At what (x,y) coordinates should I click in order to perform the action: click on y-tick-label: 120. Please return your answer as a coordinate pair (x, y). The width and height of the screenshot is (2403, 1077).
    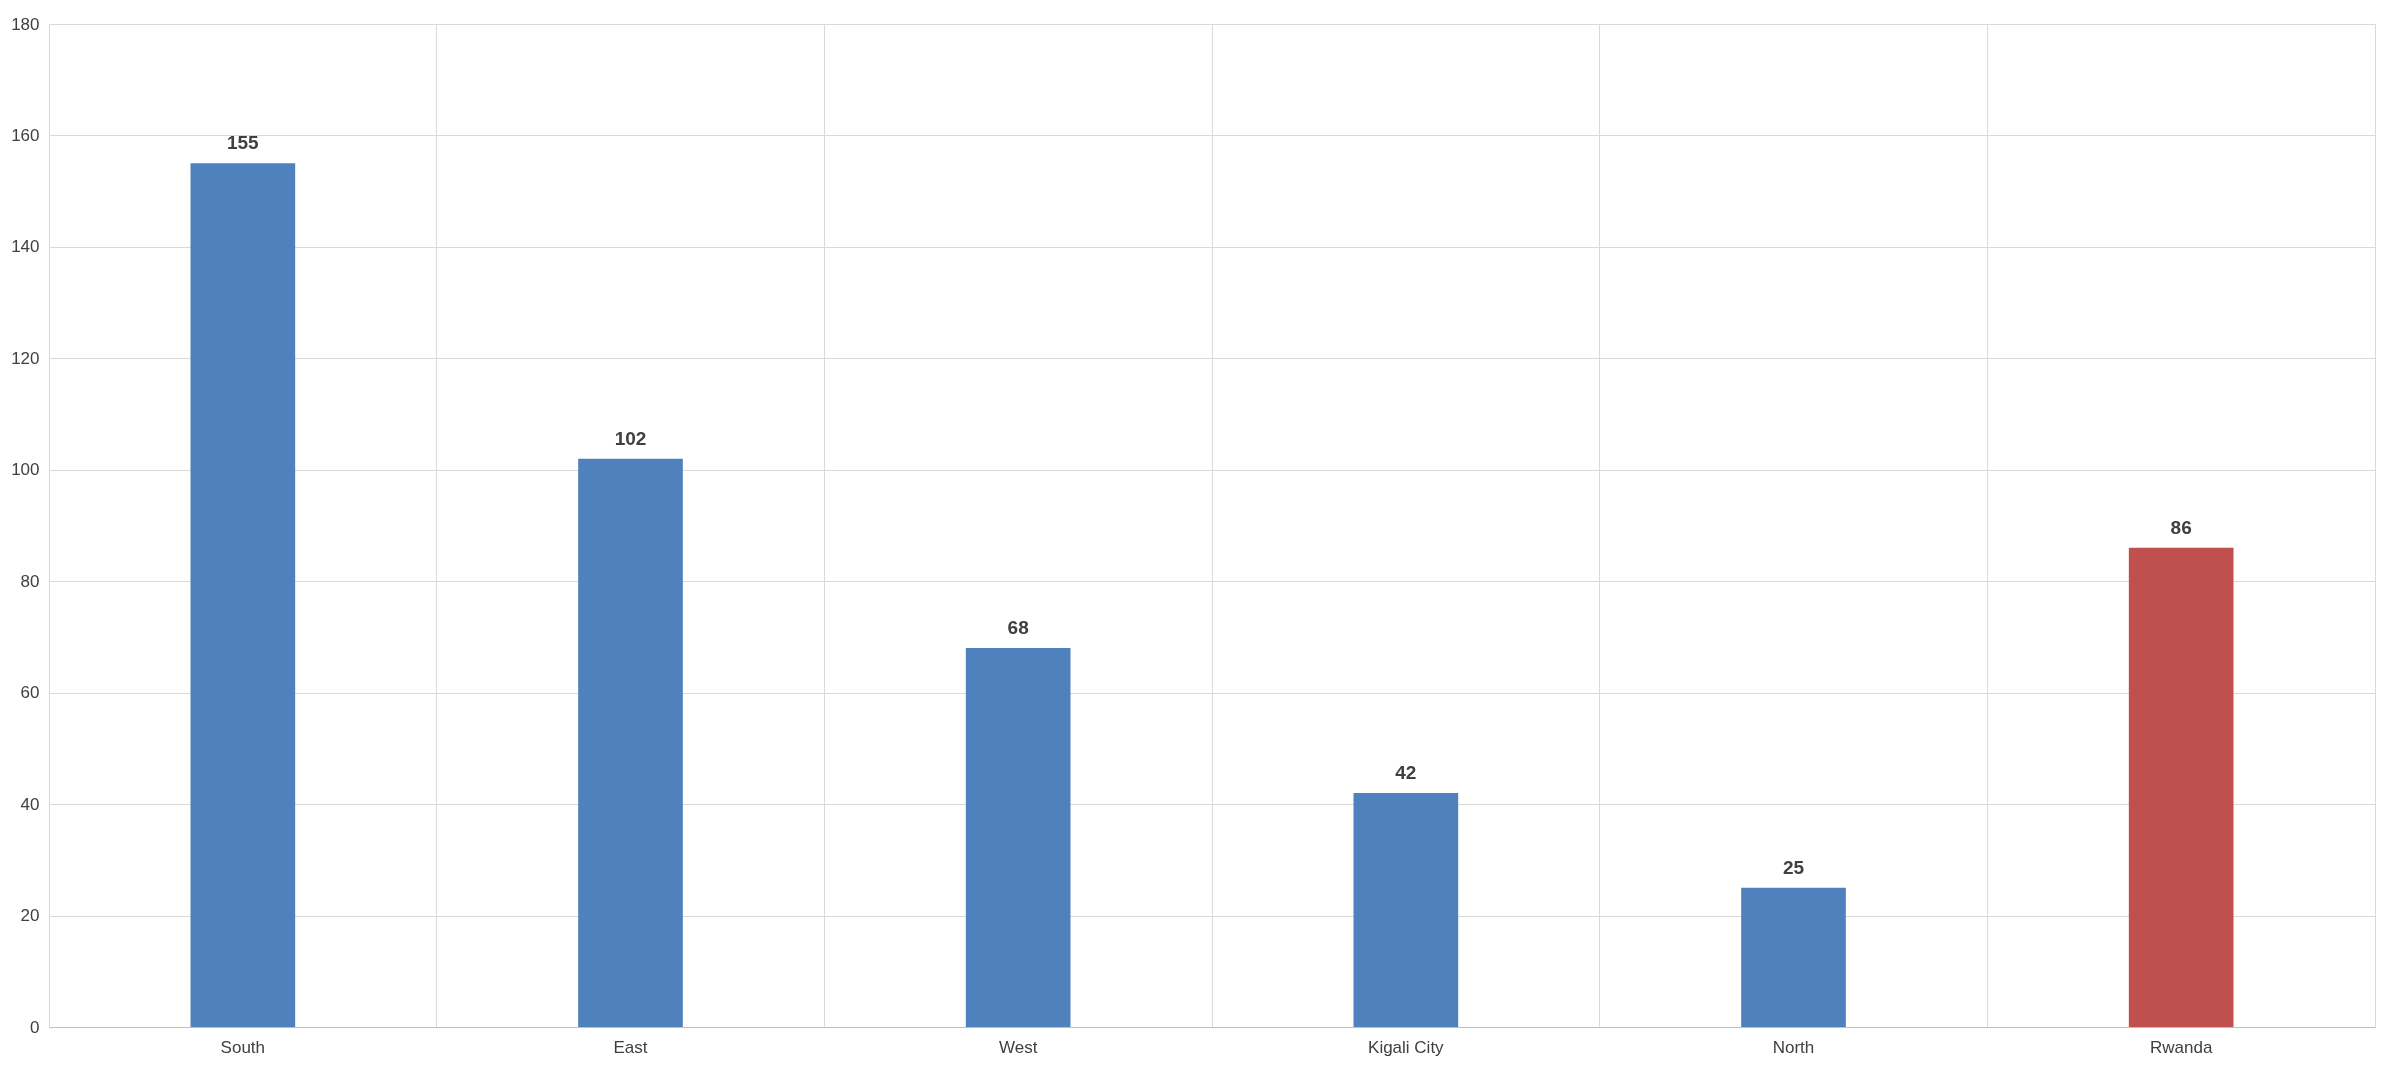
    Looking at the image, I should click on (25, 358).